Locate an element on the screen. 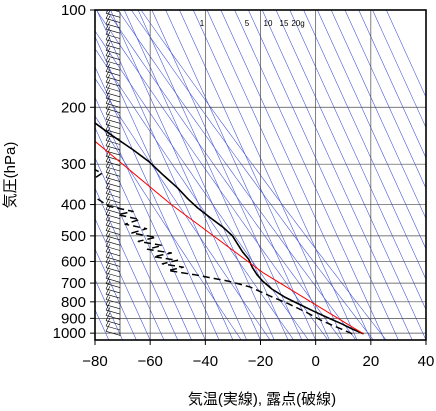  y-tick-label: 100 is located at coordinates (73, 10).